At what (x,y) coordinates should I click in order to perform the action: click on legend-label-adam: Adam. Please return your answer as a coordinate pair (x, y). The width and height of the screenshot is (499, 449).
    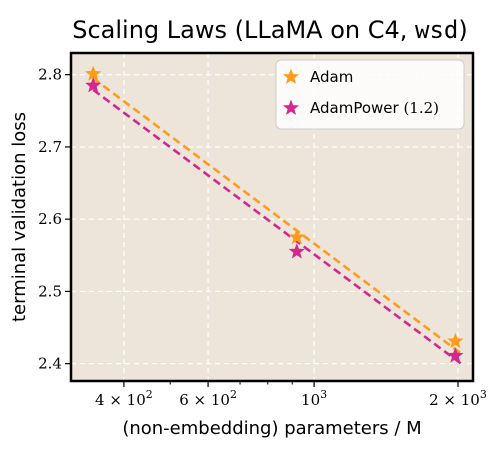
    Looking at the image, I should click on (331, 77).